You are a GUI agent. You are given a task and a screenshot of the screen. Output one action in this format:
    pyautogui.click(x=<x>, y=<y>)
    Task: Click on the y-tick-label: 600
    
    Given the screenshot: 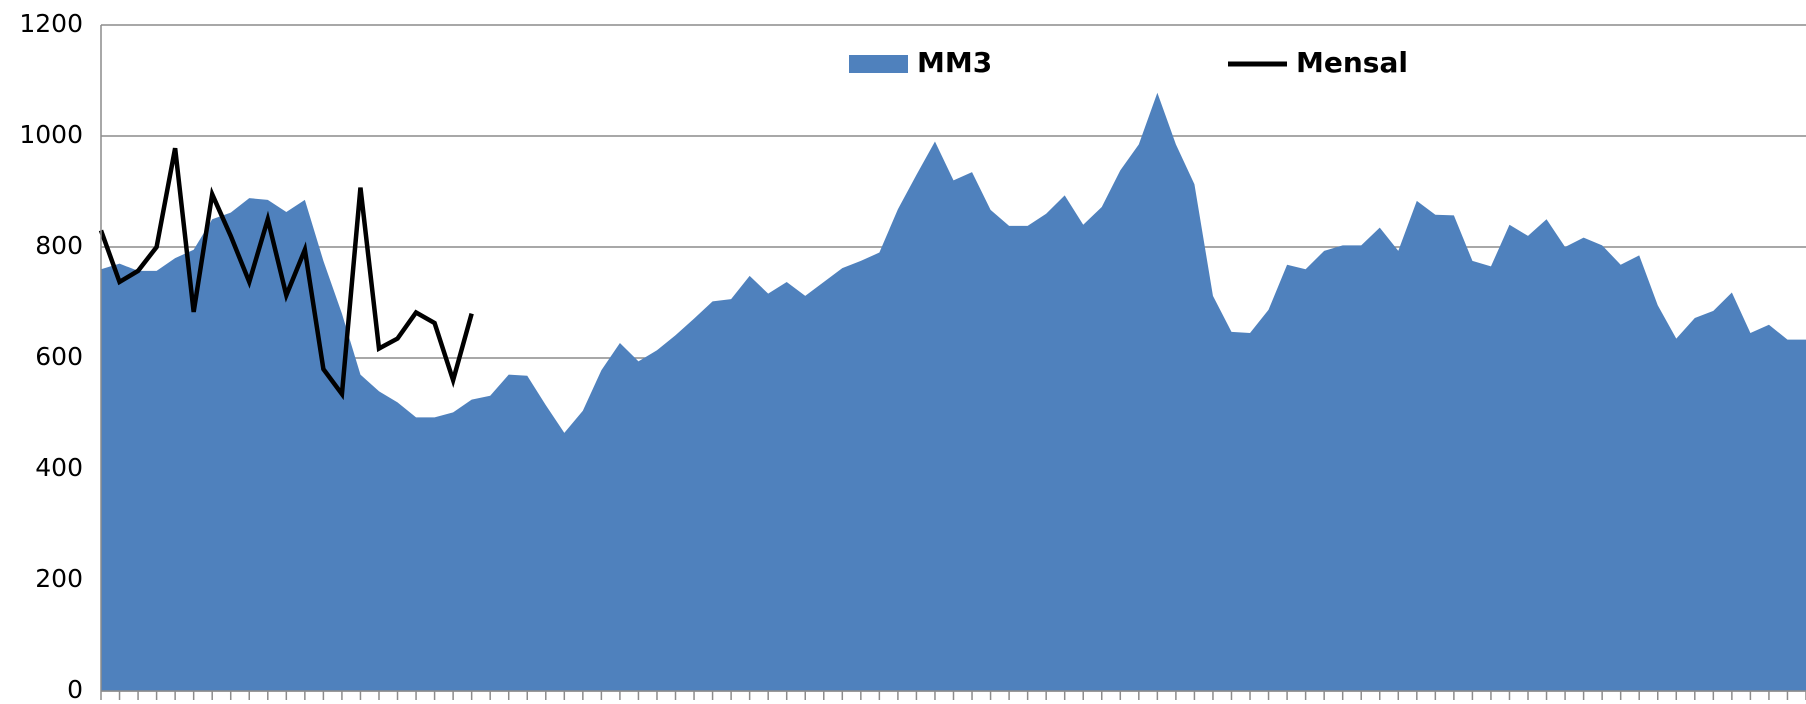 What is the action you would take?
    pyautogui.click(x=59, y=356)
    